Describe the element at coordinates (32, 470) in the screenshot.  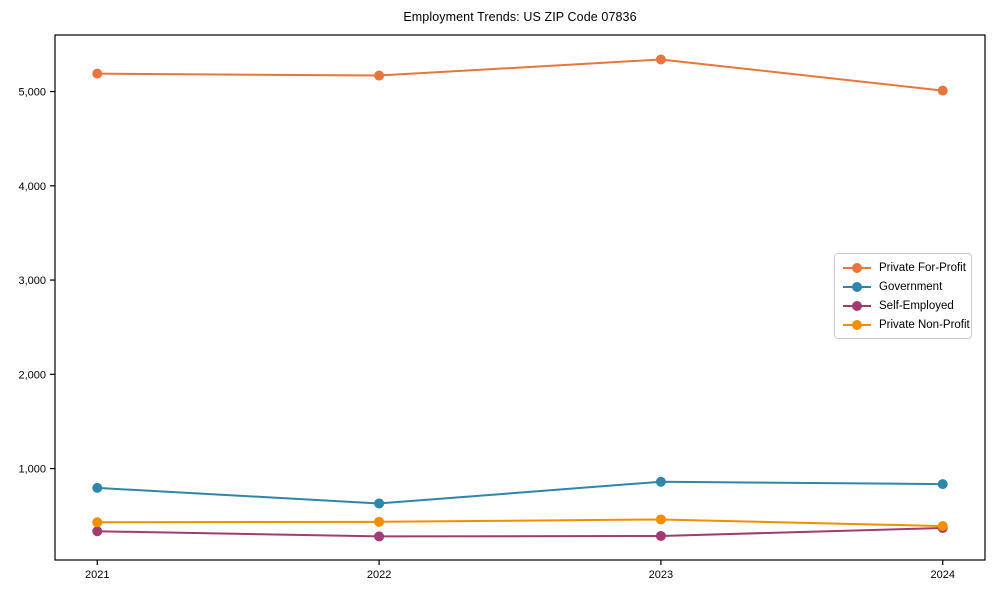
I see `y-tick-label: 1,000` at that location.